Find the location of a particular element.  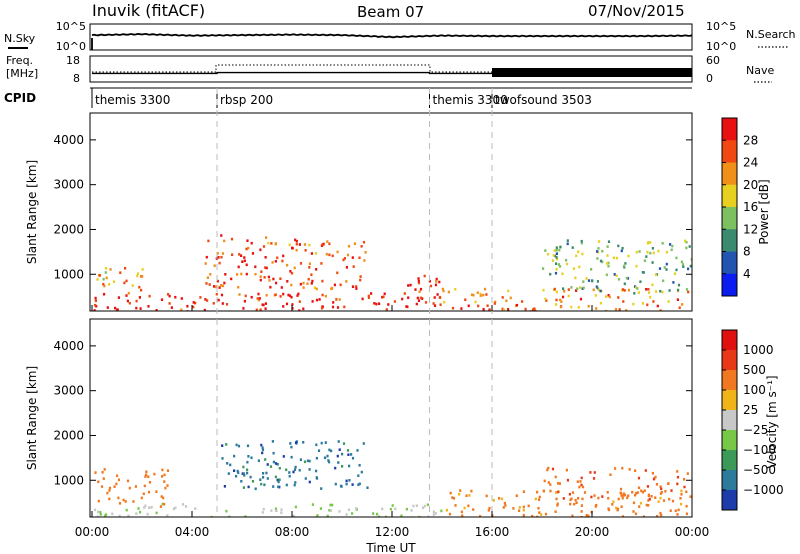

y-tick-label: 1000 is located at coordinates (68, 274).